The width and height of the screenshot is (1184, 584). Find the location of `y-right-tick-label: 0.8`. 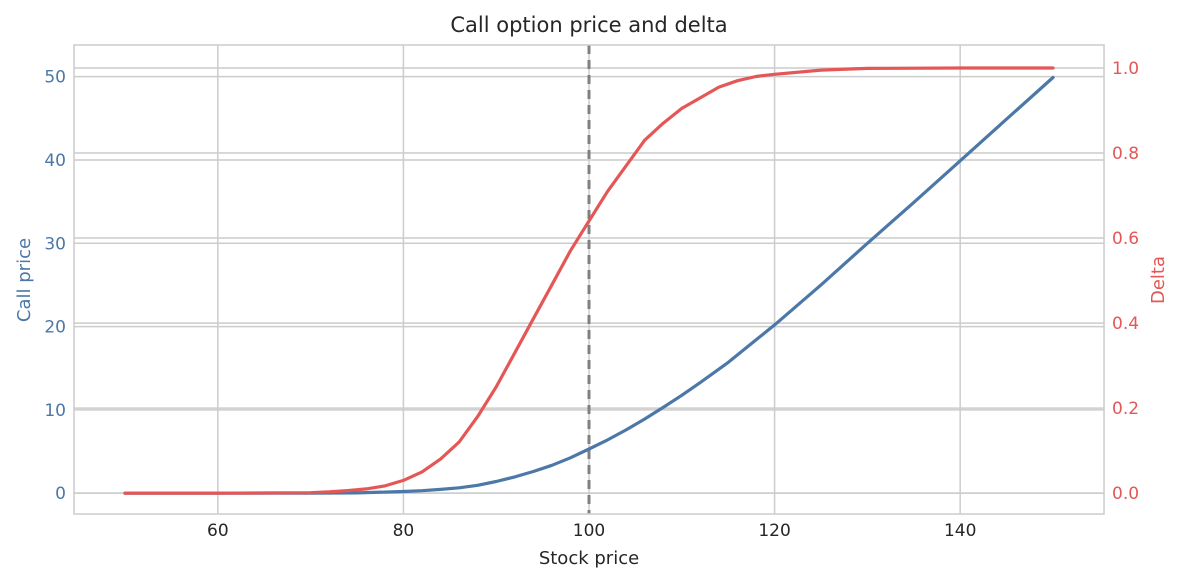

y-right-tick-label: 0.8 is located at coordinates (1125, 154).